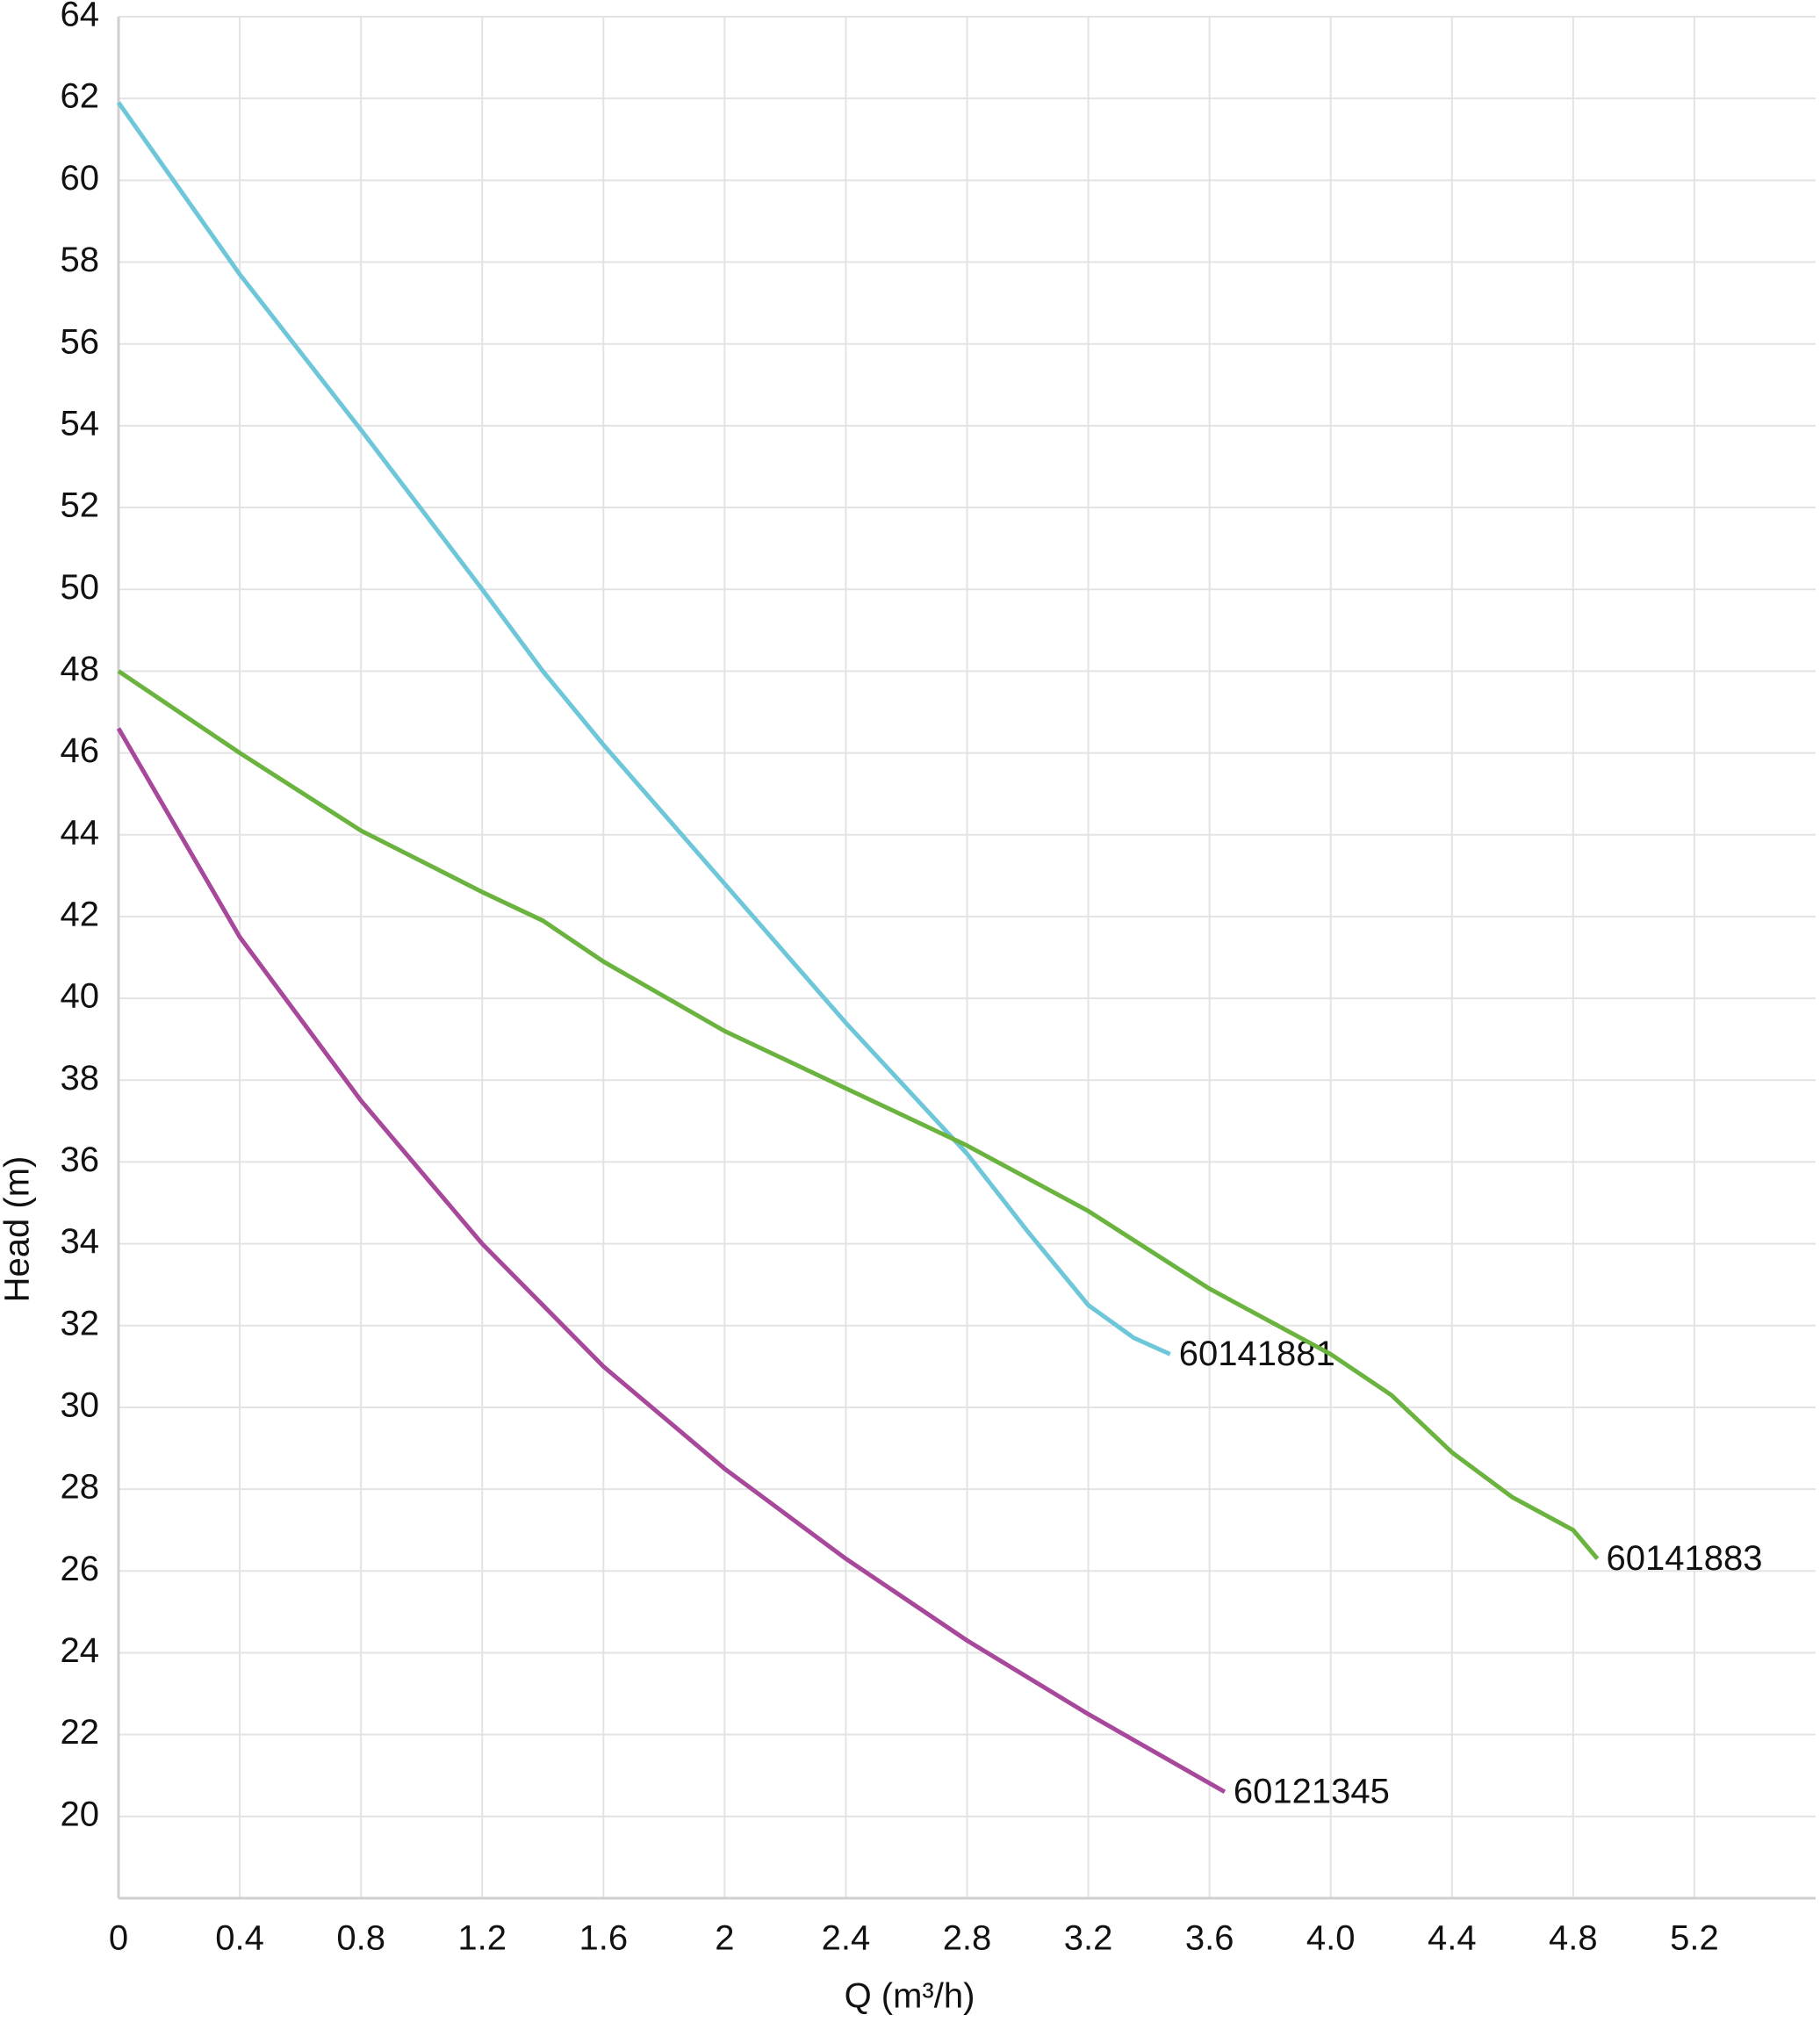 The height and width of the screenshot is (2022, 1820). Describe the element at coordinates (239, 1939) in the screenshot. I see `x-tick-label: 0.4` at that location.